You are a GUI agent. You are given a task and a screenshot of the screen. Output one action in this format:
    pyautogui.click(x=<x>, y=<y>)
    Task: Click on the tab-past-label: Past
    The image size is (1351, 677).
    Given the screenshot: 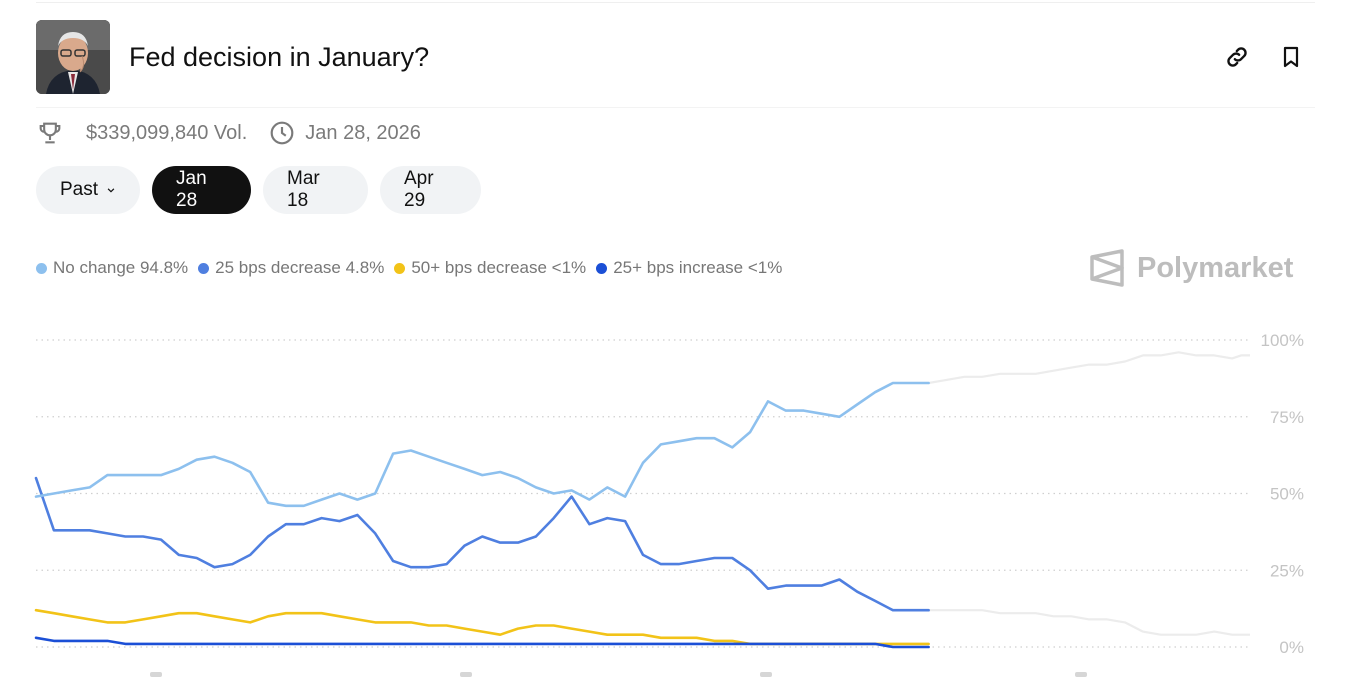 What is the action you would take?
    pyautogui.click(x=79, y=189)
    